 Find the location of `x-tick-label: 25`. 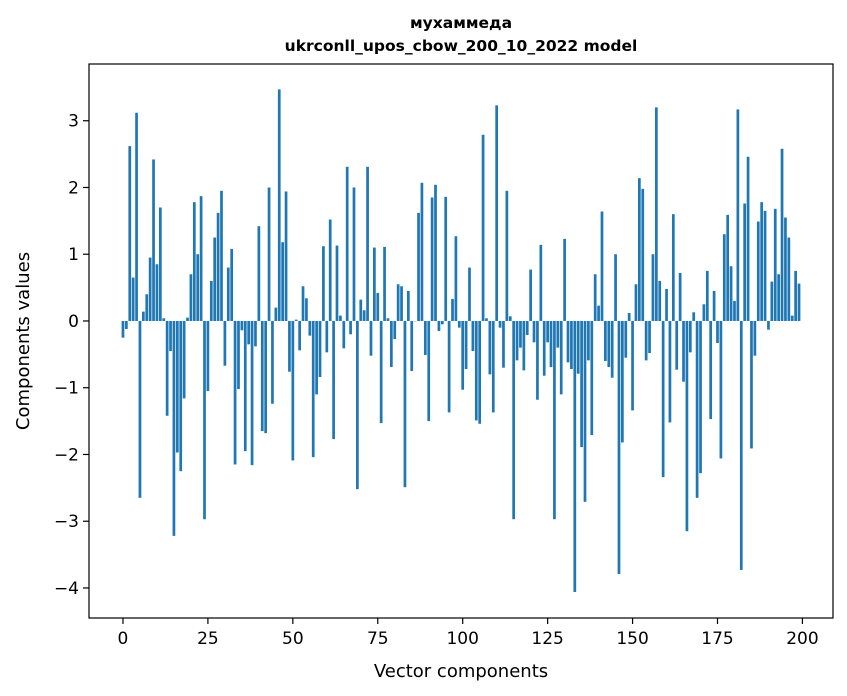

x-tick-label: 25 is located at coordinates (208, 639).